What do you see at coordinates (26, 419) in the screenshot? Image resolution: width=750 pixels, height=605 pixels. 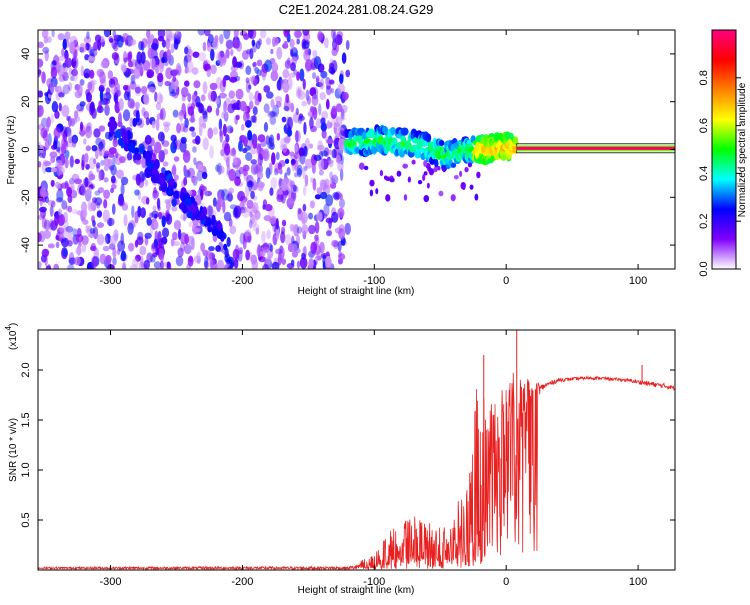 I see `y-tick-label: 1.5` at bounding box center [26, 419].